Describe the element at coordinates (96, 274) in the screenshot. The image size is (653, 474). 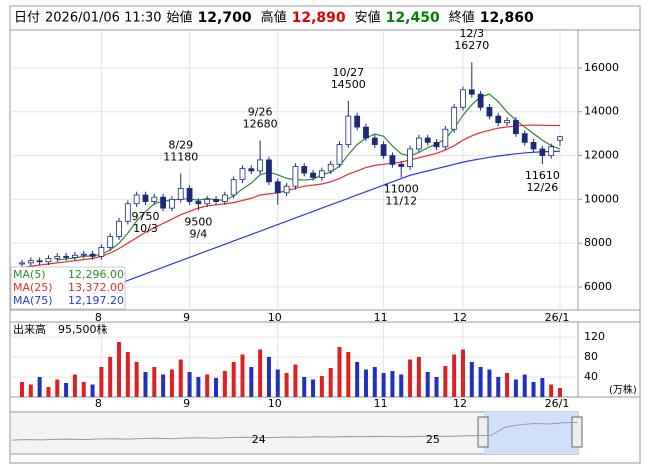
I see `legend-value: 12,296.00` at that location.